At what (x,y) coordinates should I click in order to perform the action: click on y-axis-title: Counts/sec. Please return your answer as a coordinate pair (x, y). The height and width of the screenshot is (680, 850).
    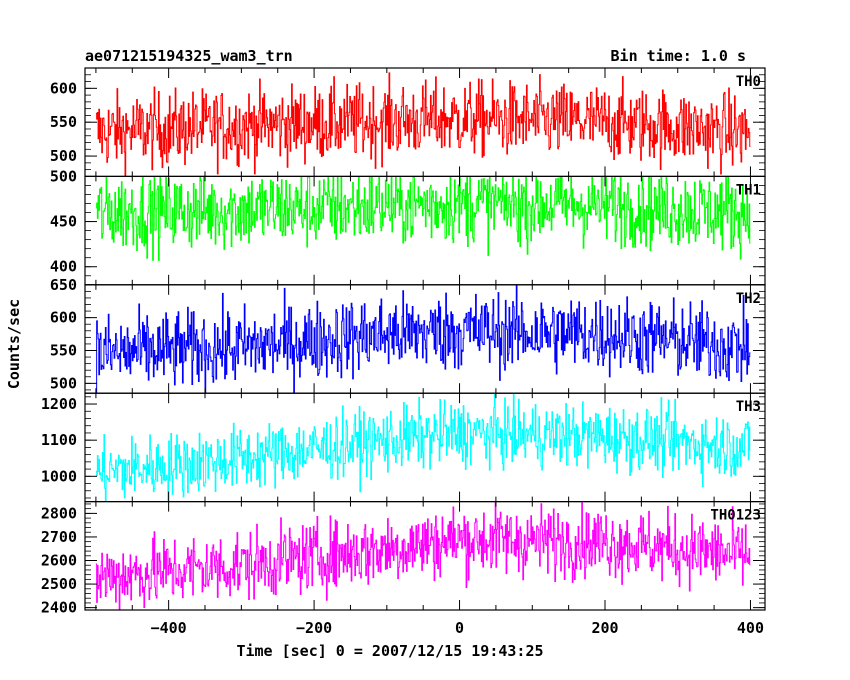
    Looking at the image, I should click on (14, 344).